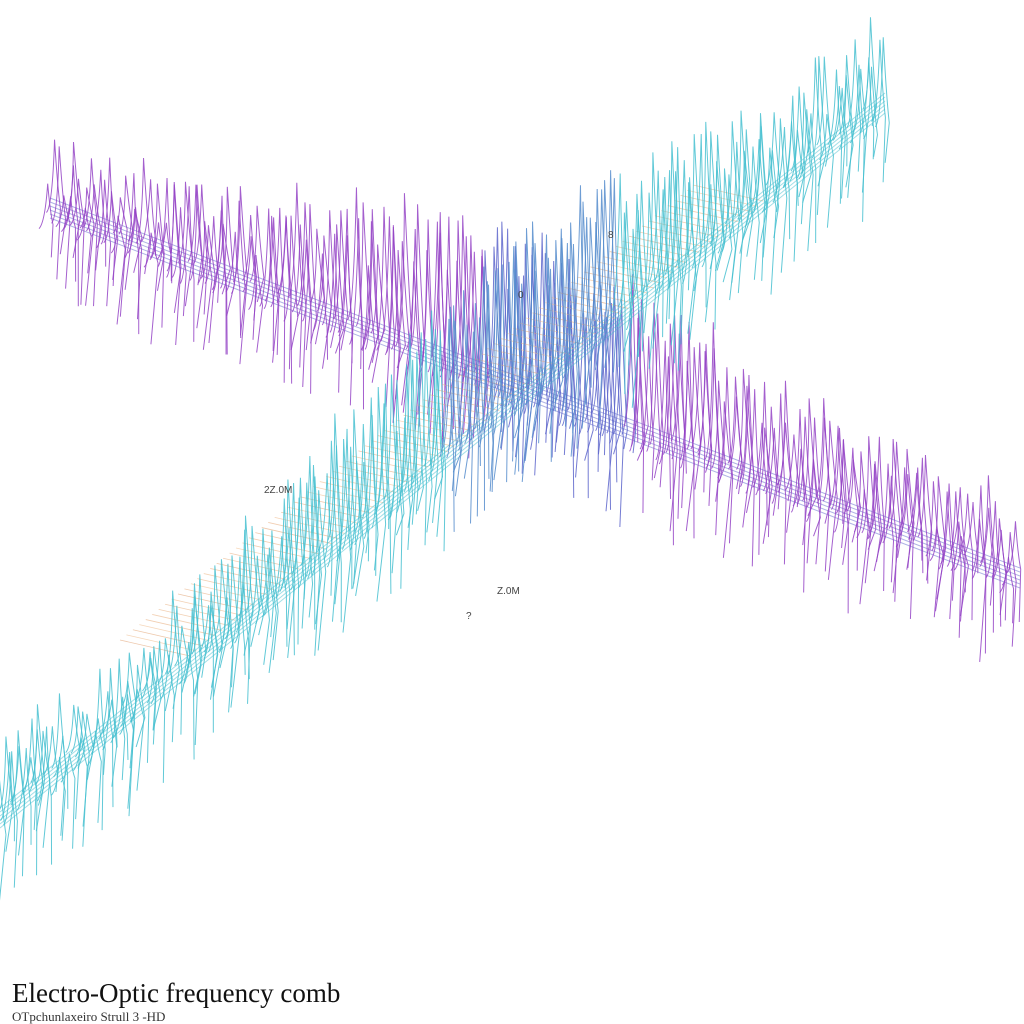 This screenshot has width=1024, height=1024. What do you see at coordinates (88, 1016) in the screenshot?
I see `caption: OTpchunlaxeiro Strull 3 -HD` at bounding box center [88, 1016].